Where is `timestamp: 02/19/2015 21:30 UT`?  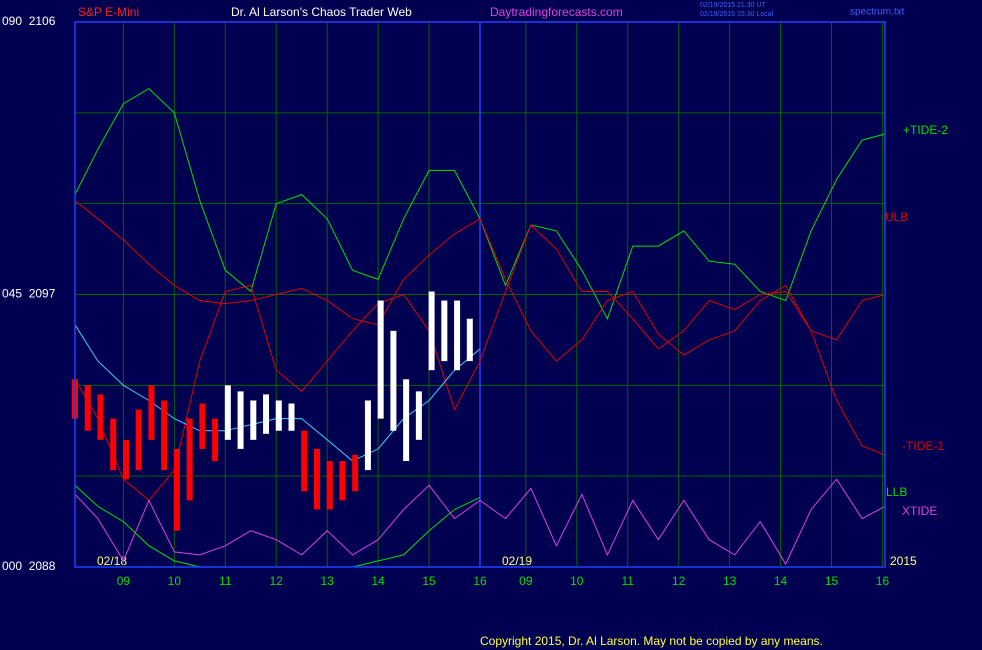 timestamp: 02/19/2015 21:30 UT is located at coordinates (733, 5).